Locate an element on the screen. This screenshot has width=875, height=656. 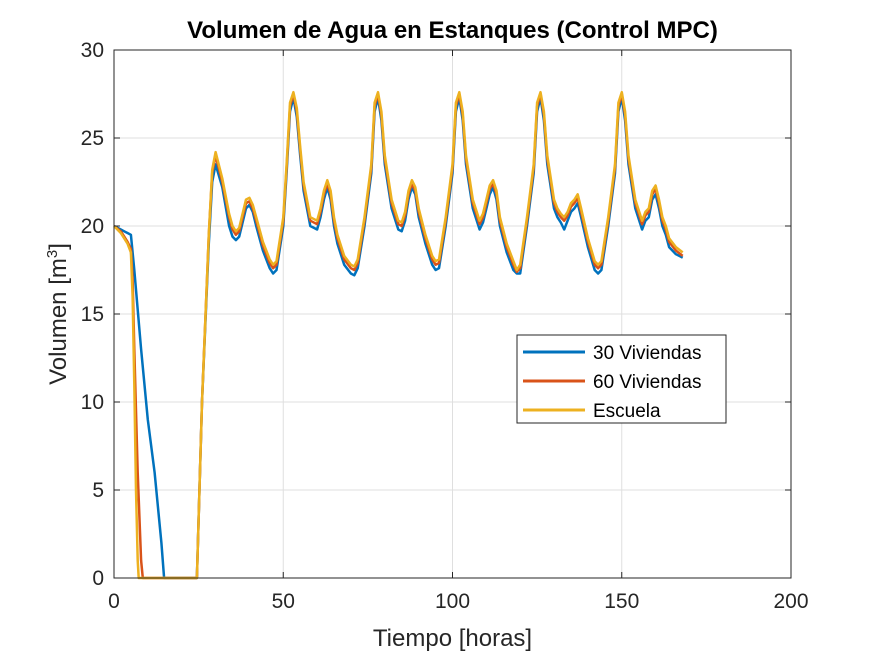
x-tick-label: 100 is located at coordinates (452, 601).